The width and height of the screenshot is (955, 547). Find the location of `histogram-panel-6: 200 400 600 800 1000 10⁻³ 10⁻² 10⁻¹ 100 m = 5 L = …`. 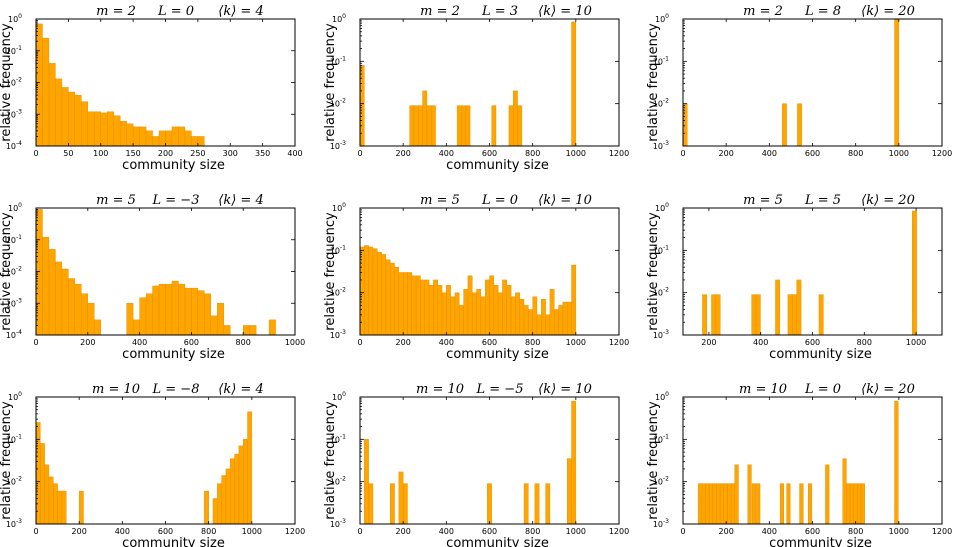

histogram-panel-6: 200 400 600 800 1000 10⁻³ 10⁻² 10⁻¹ 100 m = 5 L = … is located at coordinates (794, 277).